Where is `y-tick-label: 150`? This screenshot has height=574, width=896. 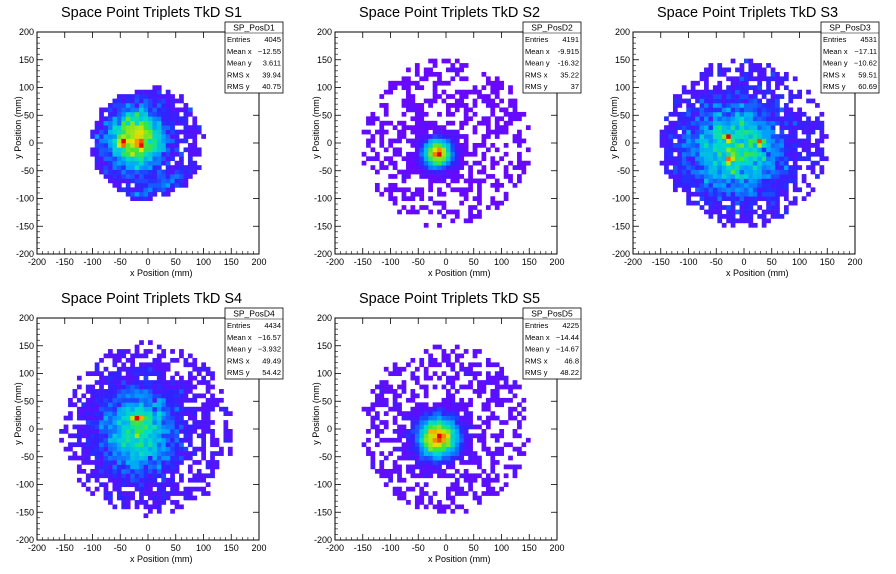 y-tick-label: 150 is located at coordinates (26, 60).